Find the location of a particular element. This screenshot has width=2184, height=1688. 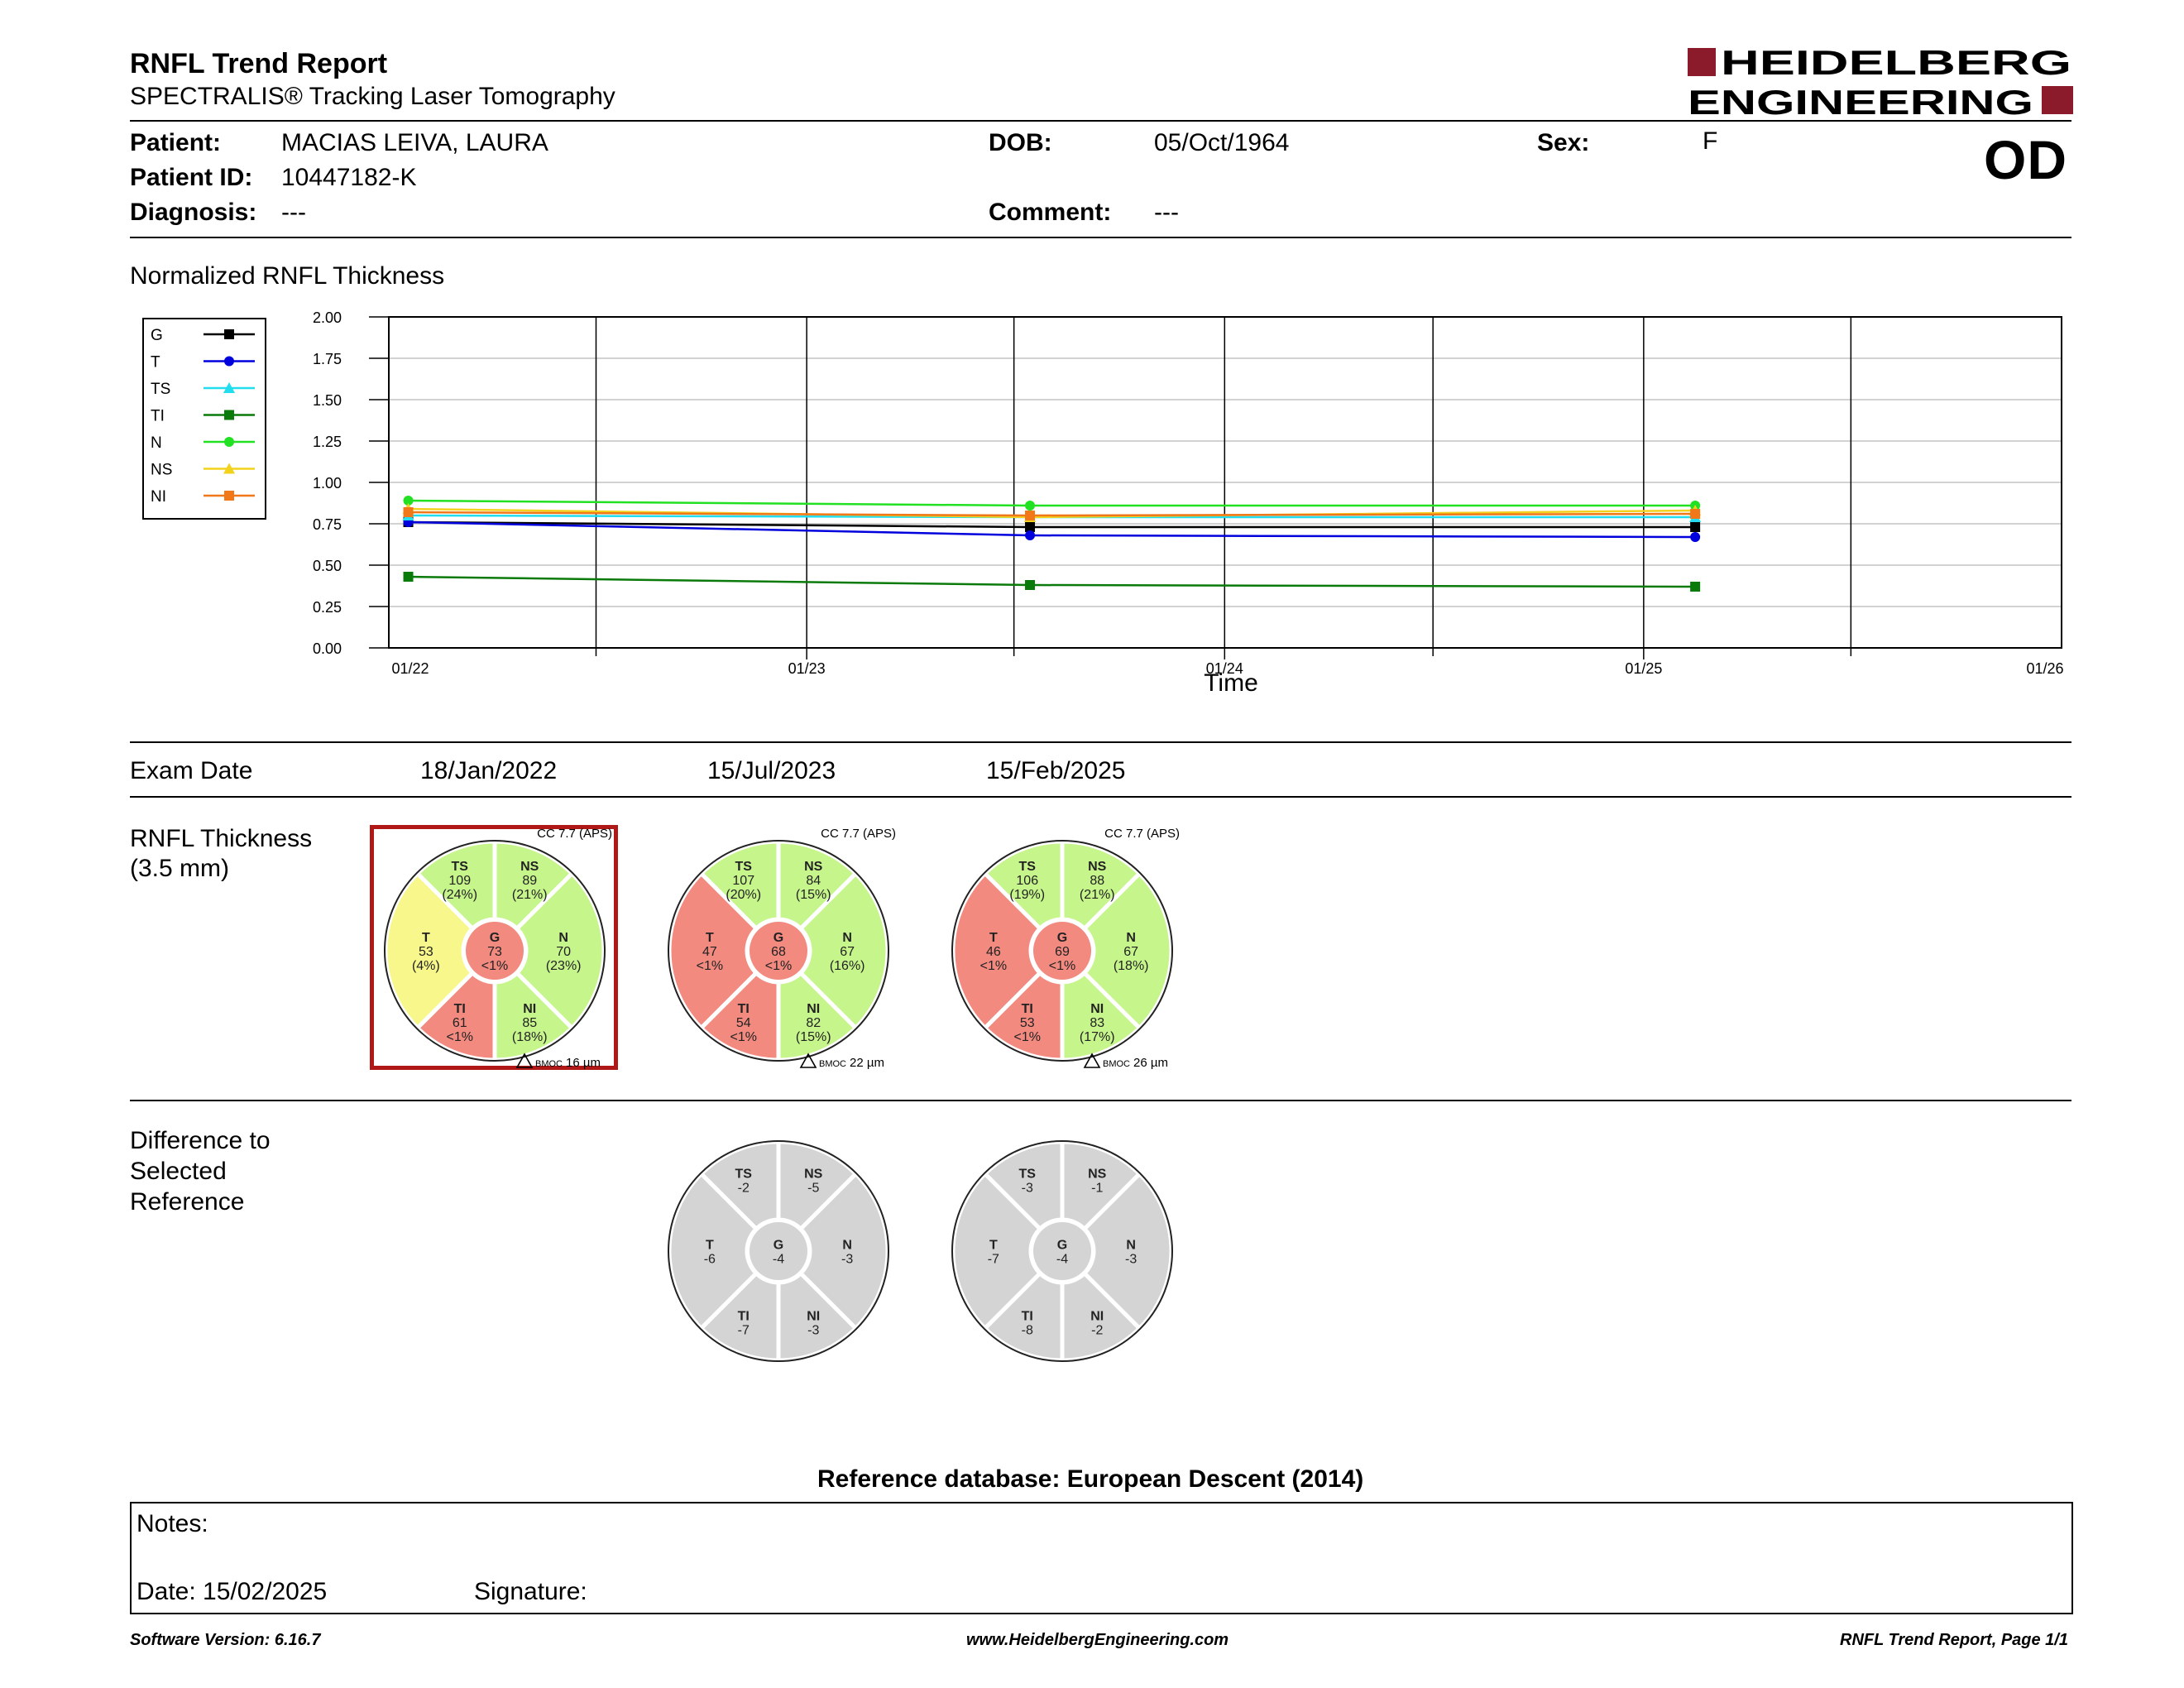

rnfl-exam2-ni-percent: (15%) is located at coordinates (813, 1037).